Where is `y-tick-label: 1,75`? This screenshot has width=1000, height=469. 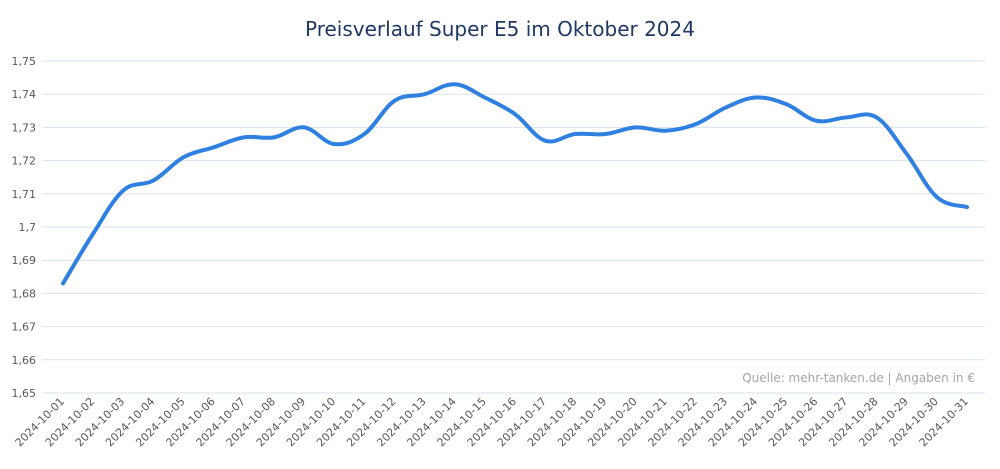
y-tick-label: 1,75 is located at coordinates (24, 61).